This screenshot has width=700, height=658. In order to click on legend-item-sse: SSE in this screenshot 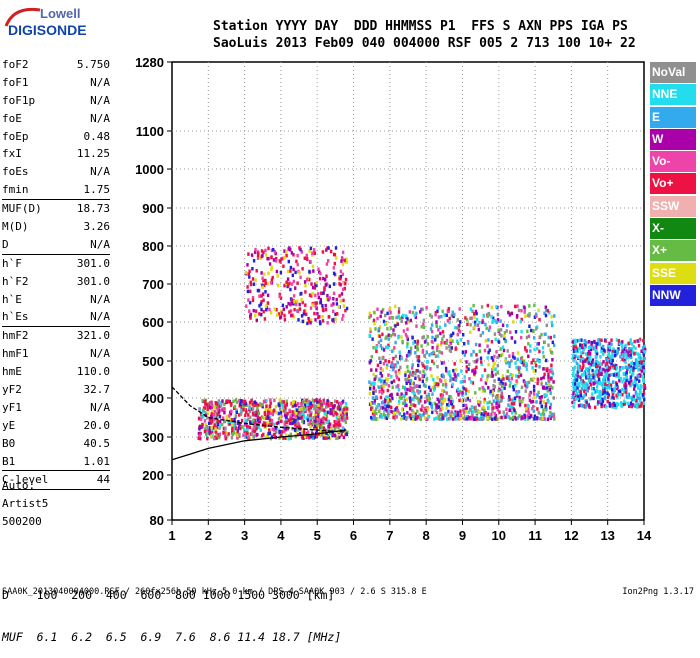, I will do `click(673, 273)`.